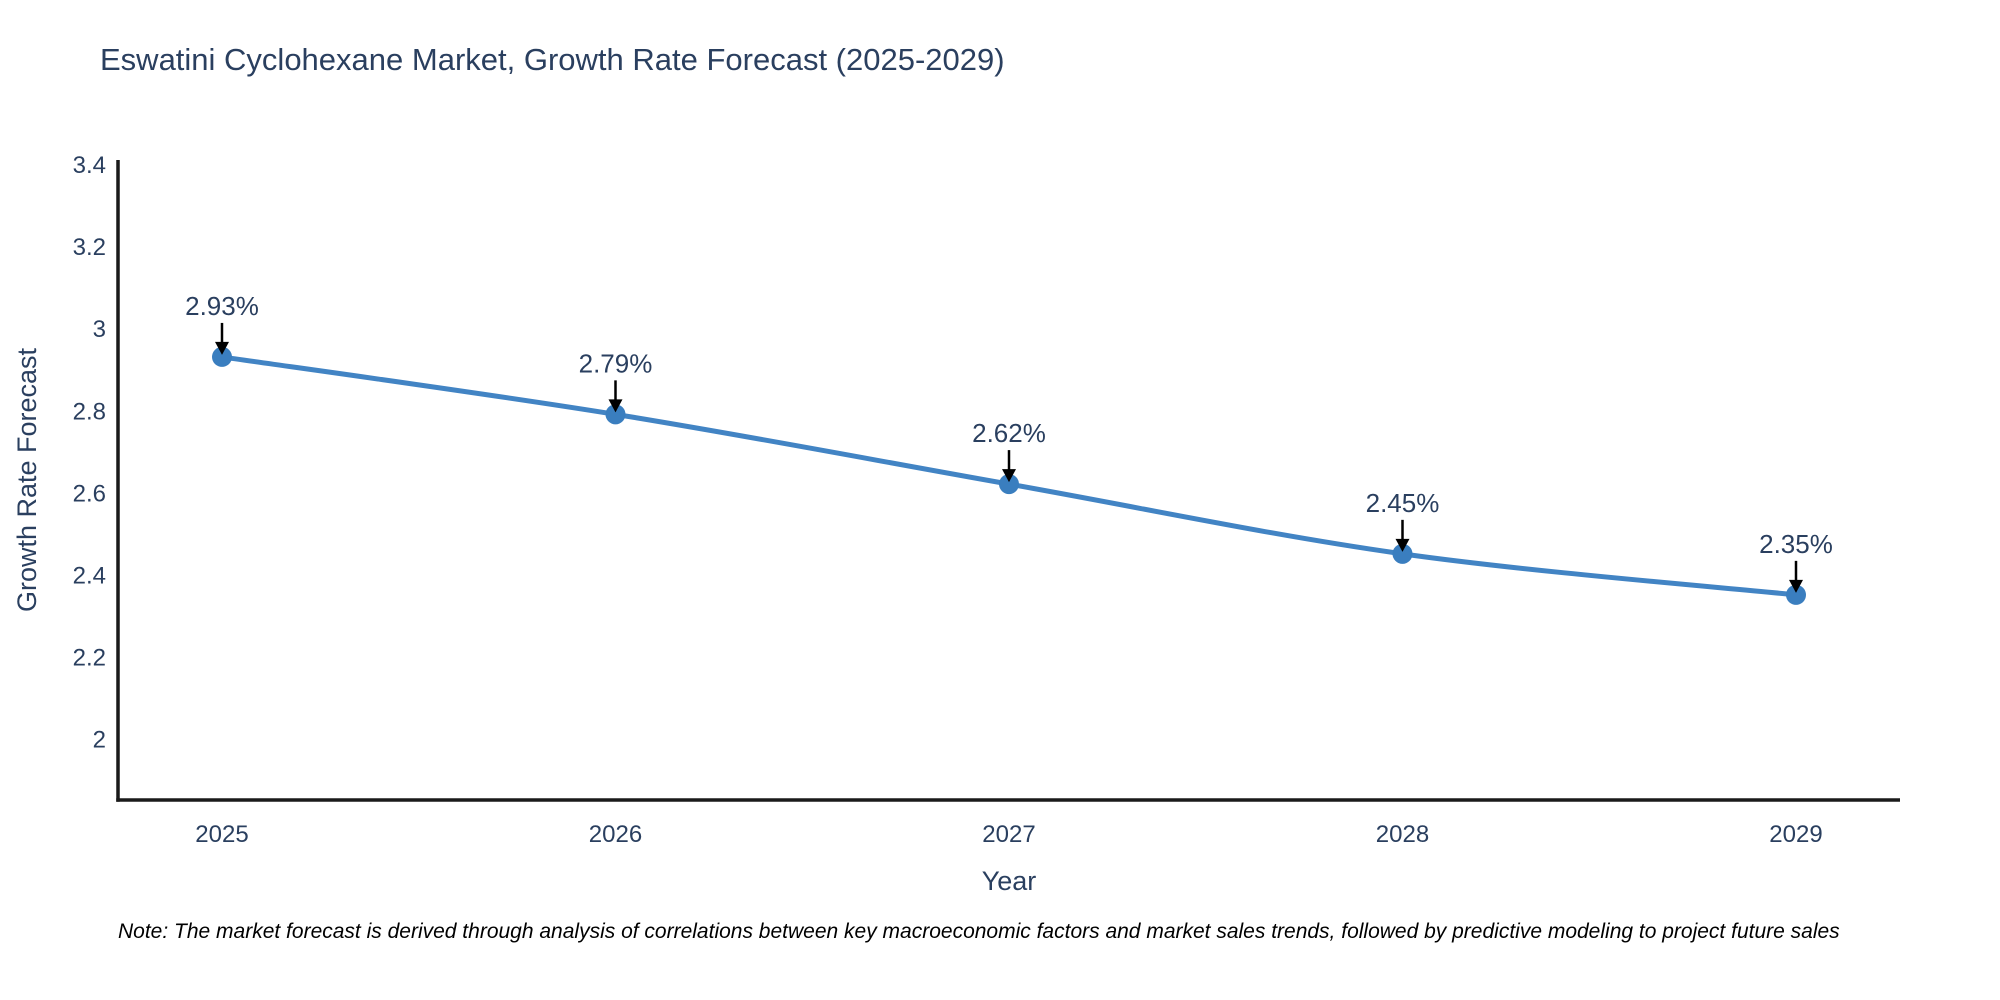  Describe the element at coordinates (89, 411) in the screenshot. I see `y-tick-label: 2.8` at that location.